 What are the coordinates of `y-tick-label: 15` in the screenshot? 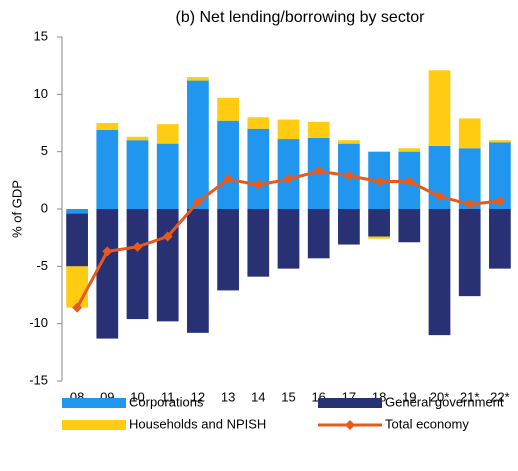 It's located at (41, 35).